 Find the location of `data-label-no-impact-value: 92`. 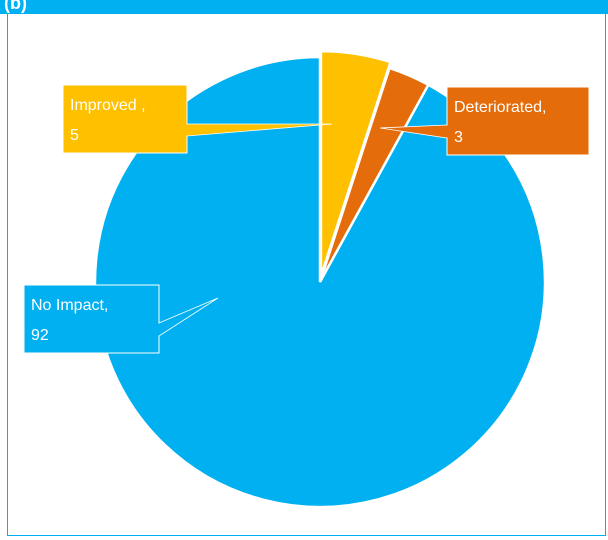

data-label-no-impact-value: 92 is located at coordinates (40, 335).